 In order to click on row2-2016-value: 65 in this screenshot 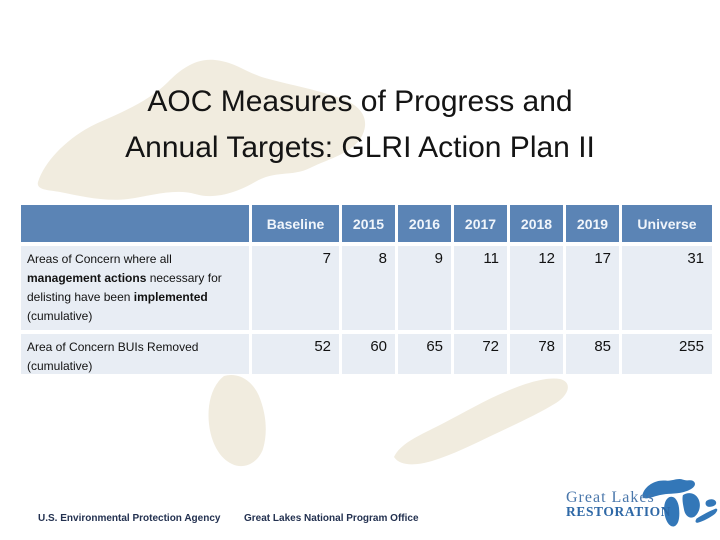, I will do `click(424, 354)`.